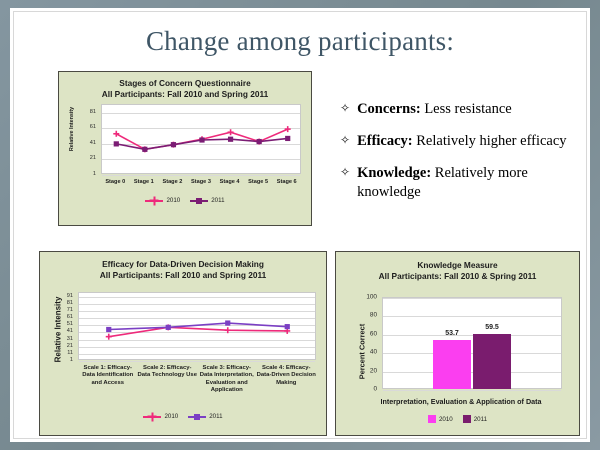 The image size is (600, 450). I want to click on y-tick-label: 21, so click(69, 345).